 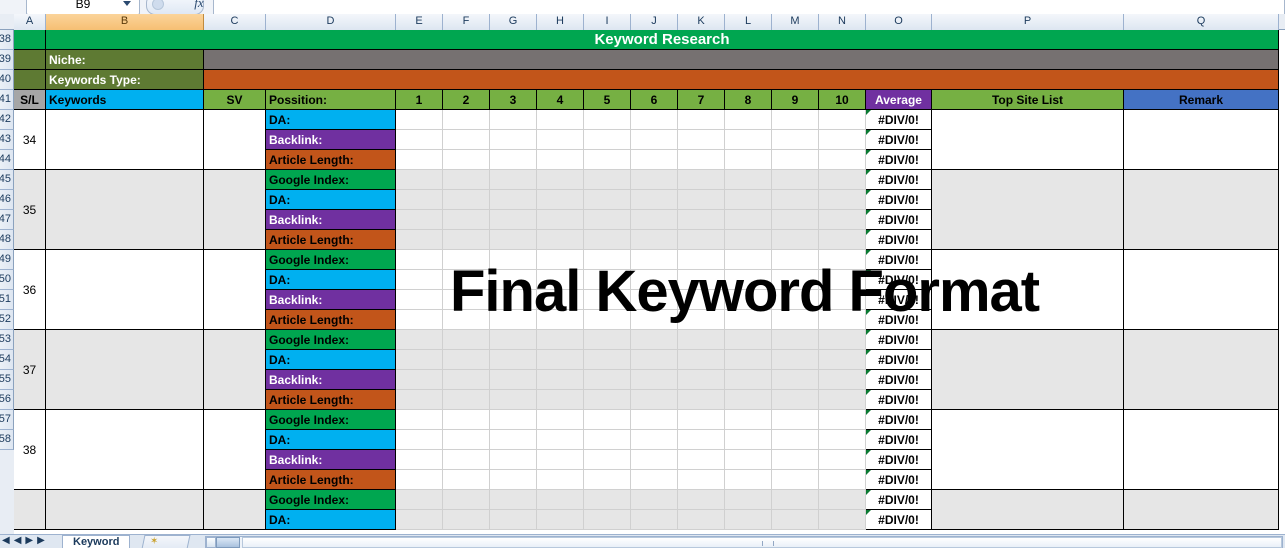 I want to click on row-header: 154, so click(x=7, y=360).